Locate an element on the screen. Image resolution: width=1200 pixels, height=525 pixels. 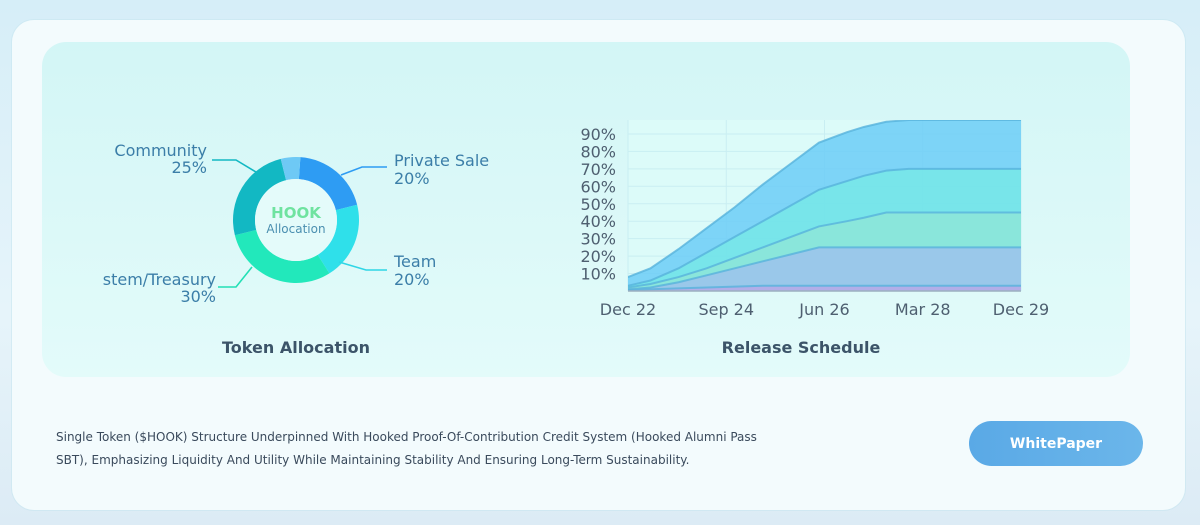
label-team: Team is located at coordinates (414, 261).